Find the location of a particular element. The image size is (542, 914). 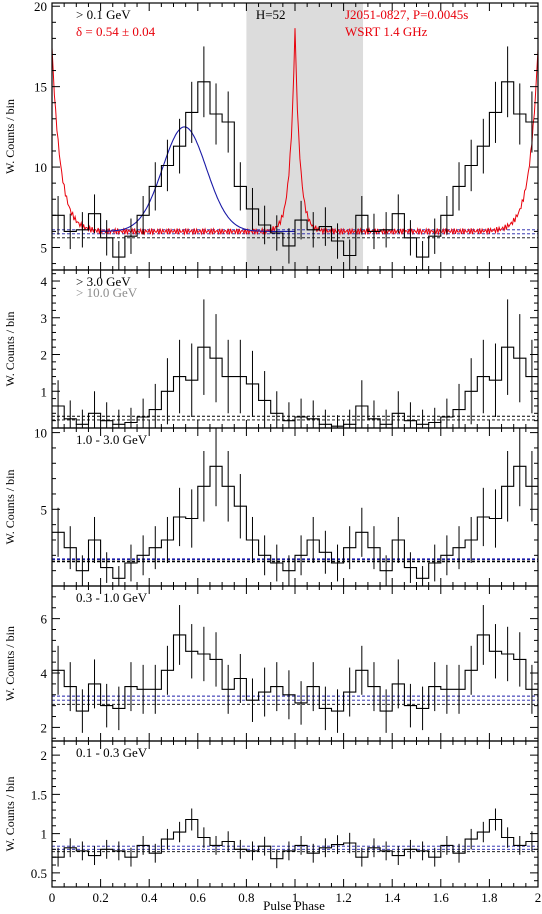

energy-range-label: 0.1 - 0.3 GeV is located at coordinates (112, 752).